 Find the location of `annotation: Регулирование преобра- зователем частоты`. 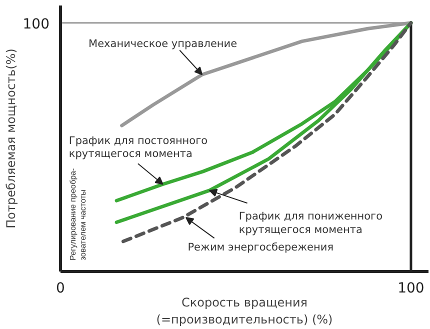

annotation: Регулирование преобра- зователем частоты is located at coordinates (78, 214).